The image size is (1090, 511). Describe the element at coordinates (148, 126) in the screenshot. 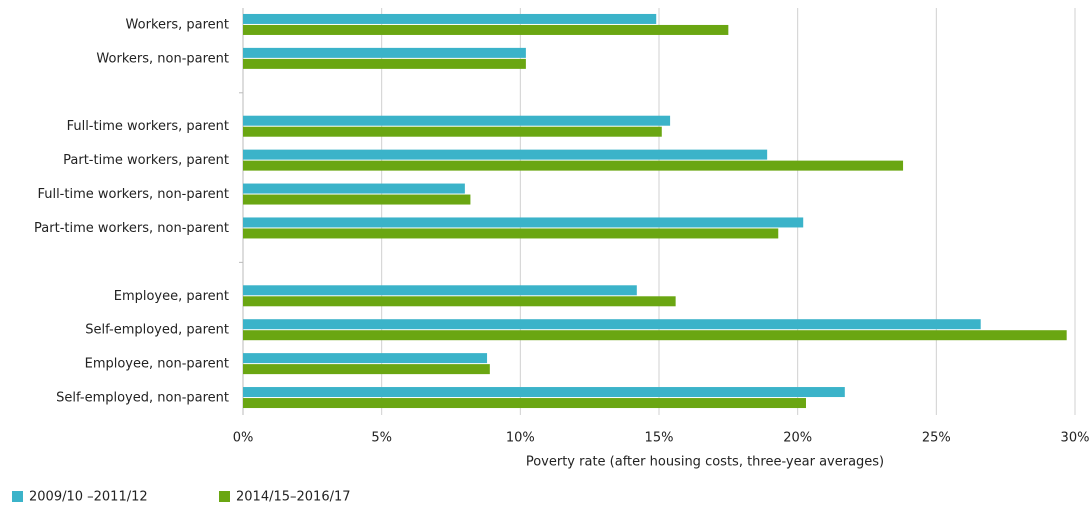

I see `y-tick-label: Full-time workers, parent` at that location.